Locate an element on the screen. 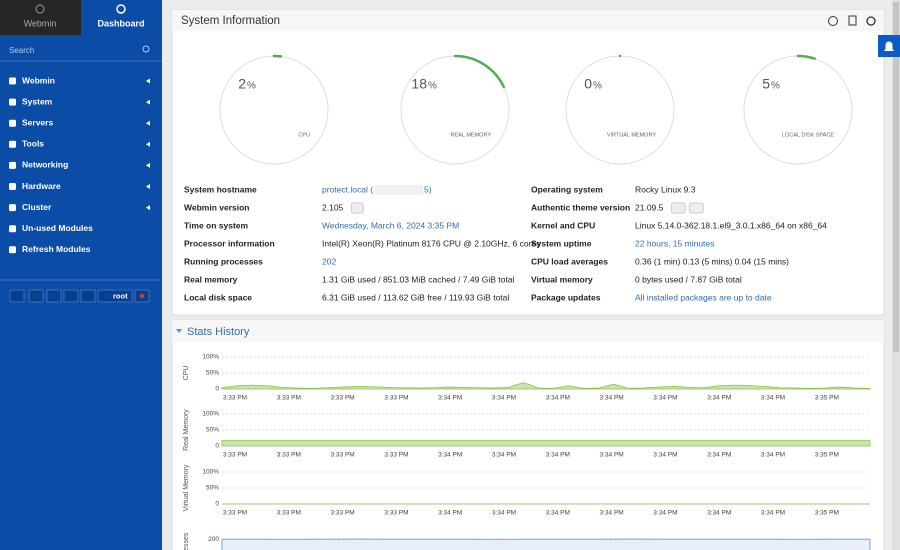 This screenshot has height=550, width=900. info-value: All installed packages are up to date is located at coordinates (703, 297).